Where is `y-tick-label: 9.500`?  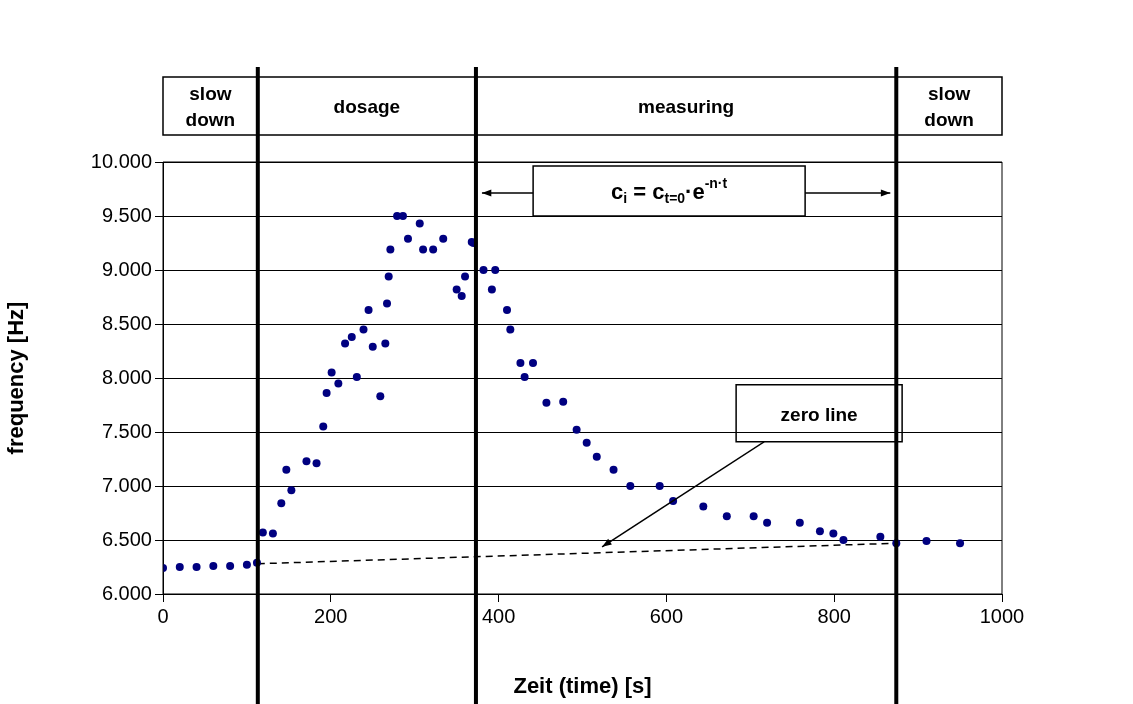 y-tick-label: 9.500 is located at coordinates (126, 214).